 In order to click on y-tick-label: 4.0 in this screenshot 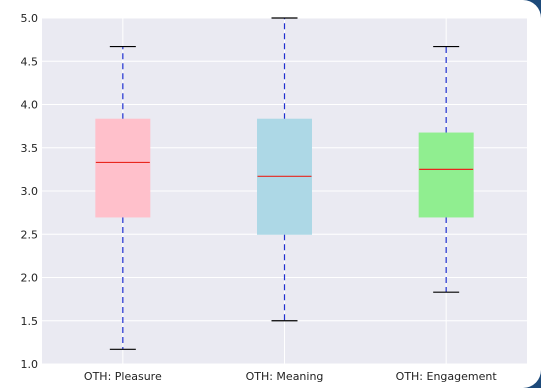, I will do `click(30, 105)`.